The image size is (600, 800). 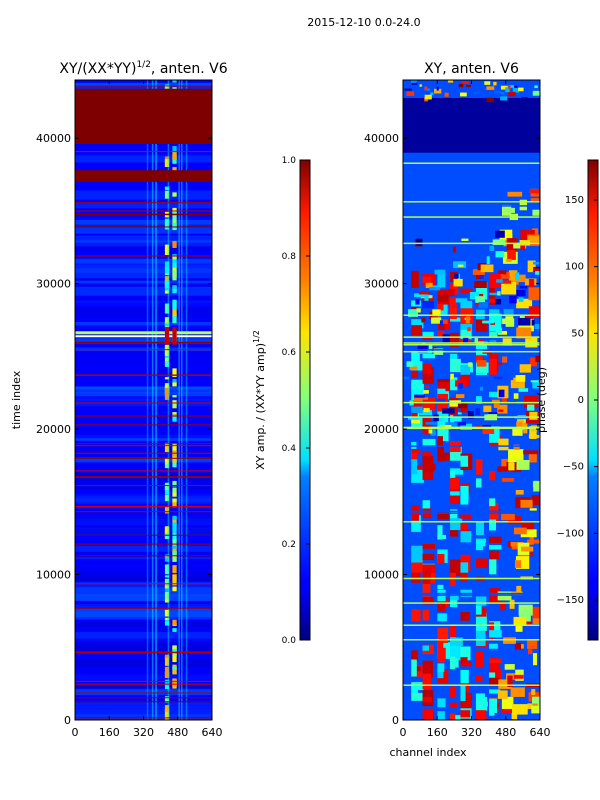 What do you see at coordinates (381, 429) in the screenshot?
I see `right-ytick-label: 20000` at bounding box center [381, 429].